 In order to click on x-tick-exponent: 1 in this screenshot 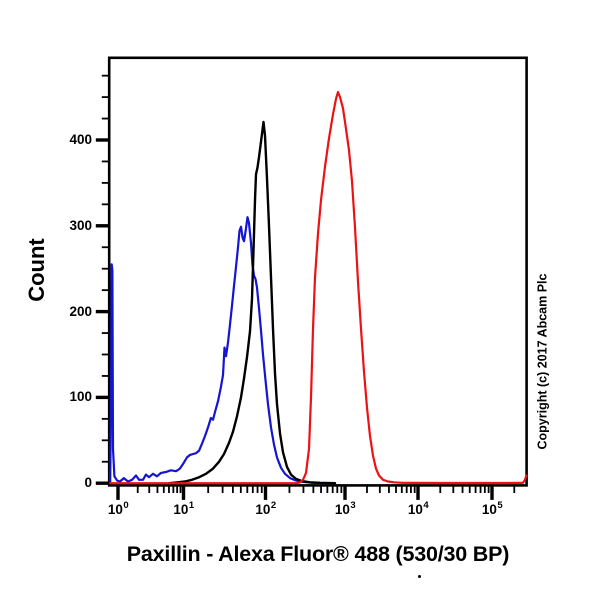, I will do `click(191, 505)`.